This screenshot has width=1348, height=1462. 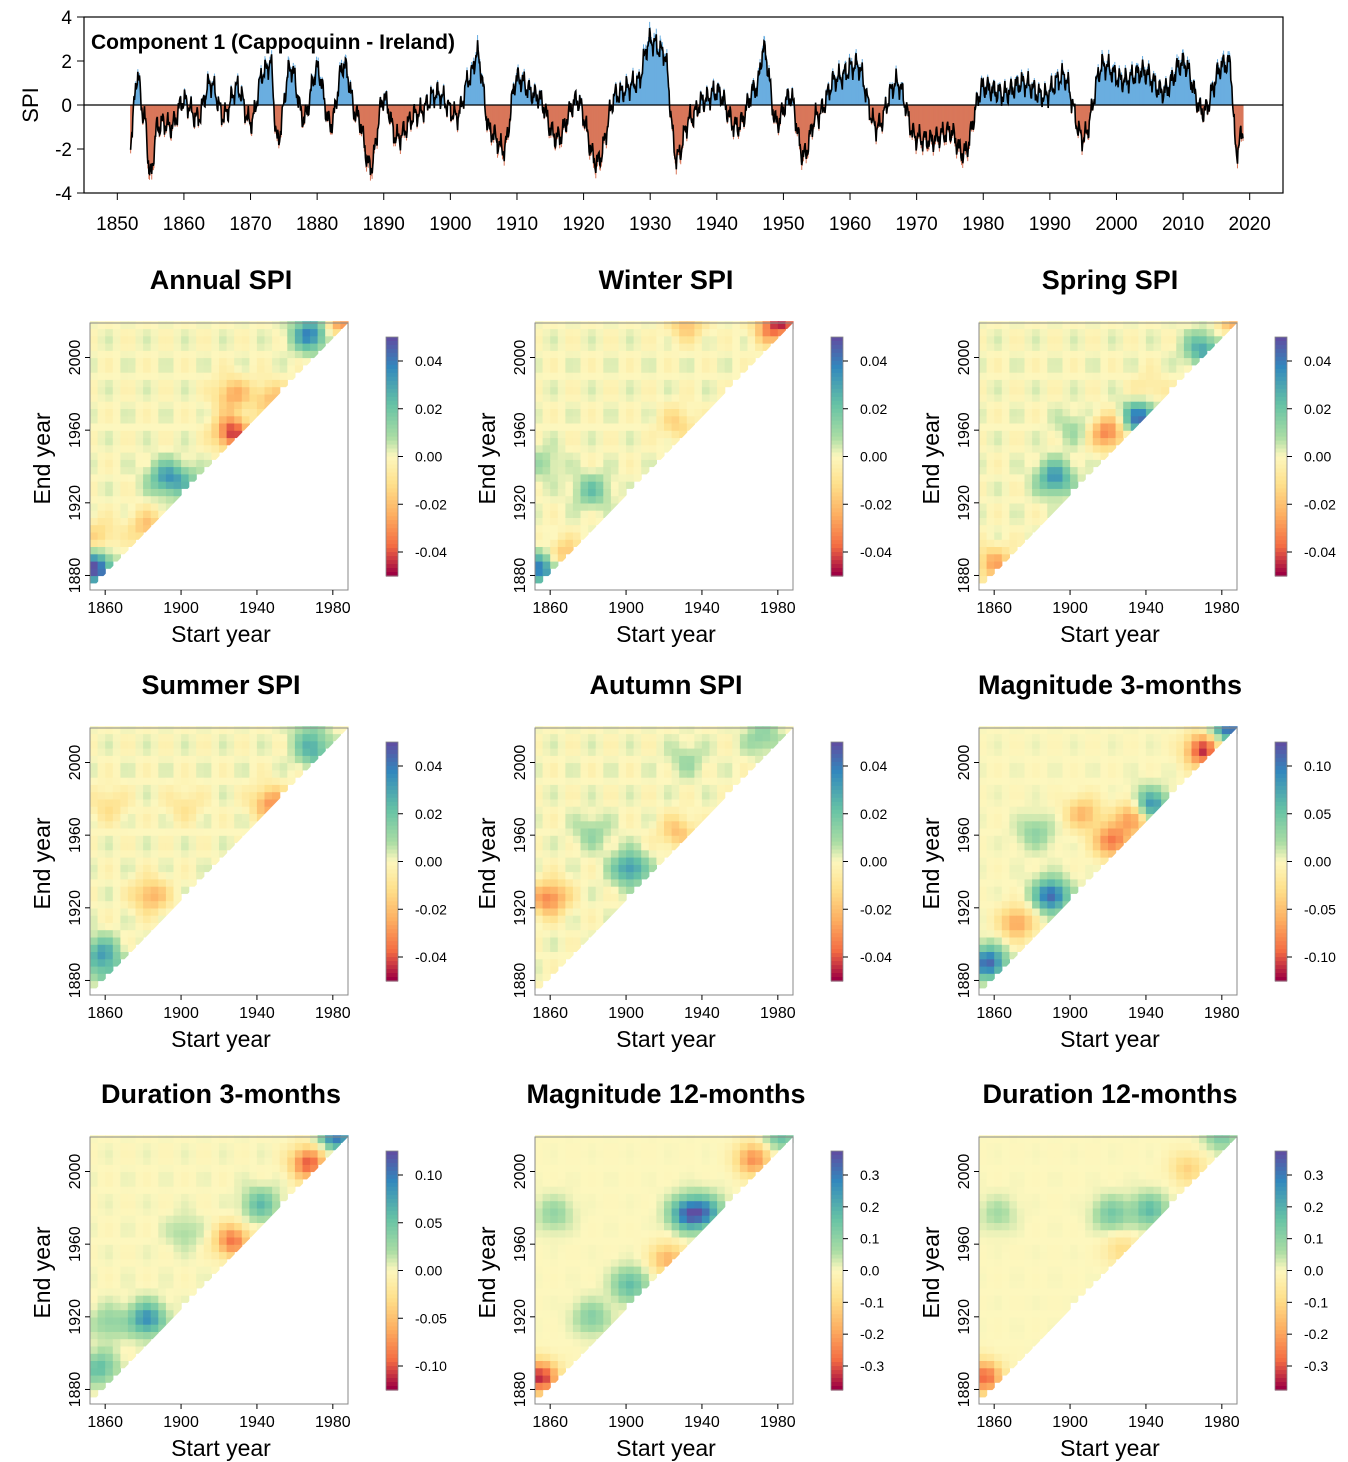 I want to click on colorbar-tick-label: 0.04, so click(x=1317, y=361).